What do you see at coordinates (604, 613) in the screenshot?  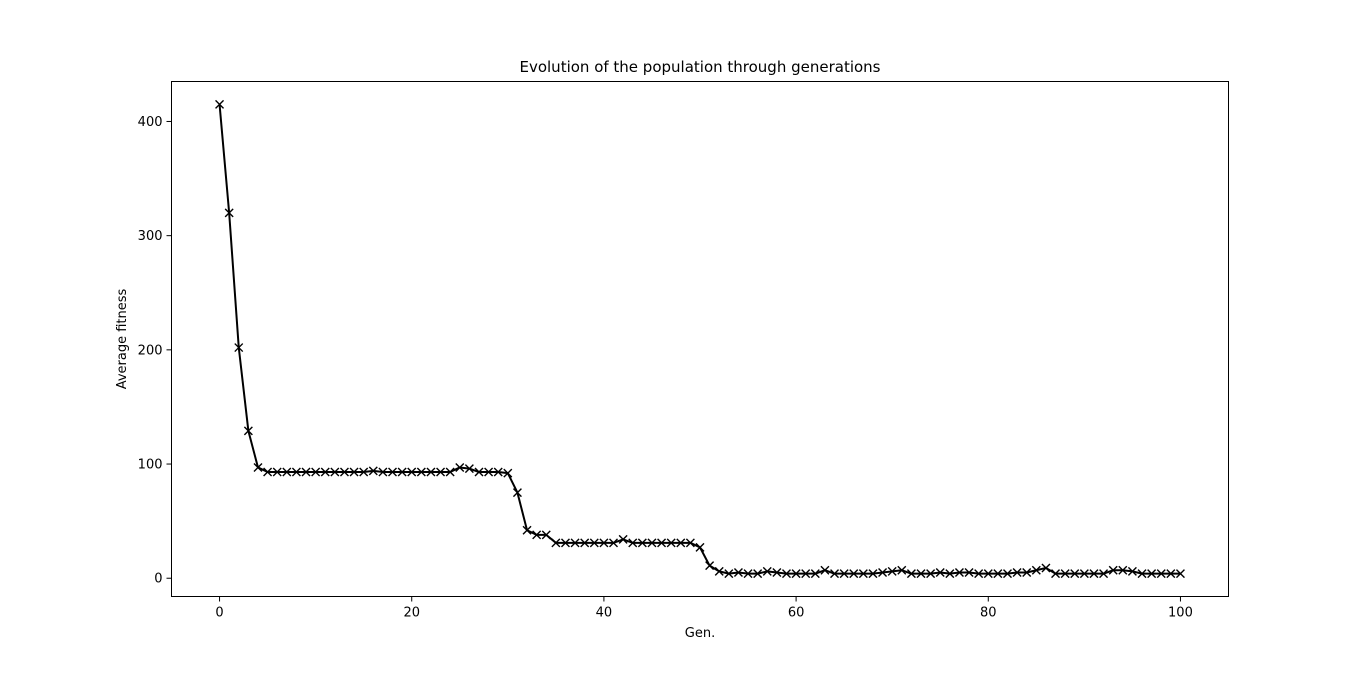 I see `x-tick-label: 40` at bounding box center [604, 613].